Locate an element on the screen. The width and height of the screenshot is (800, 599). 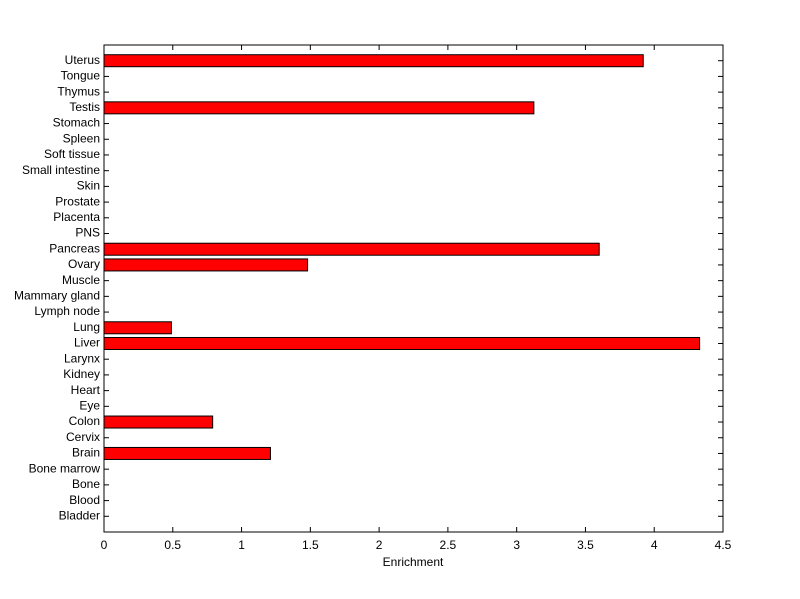
y-tick-label: Testis is located at coordinates (84, 107).